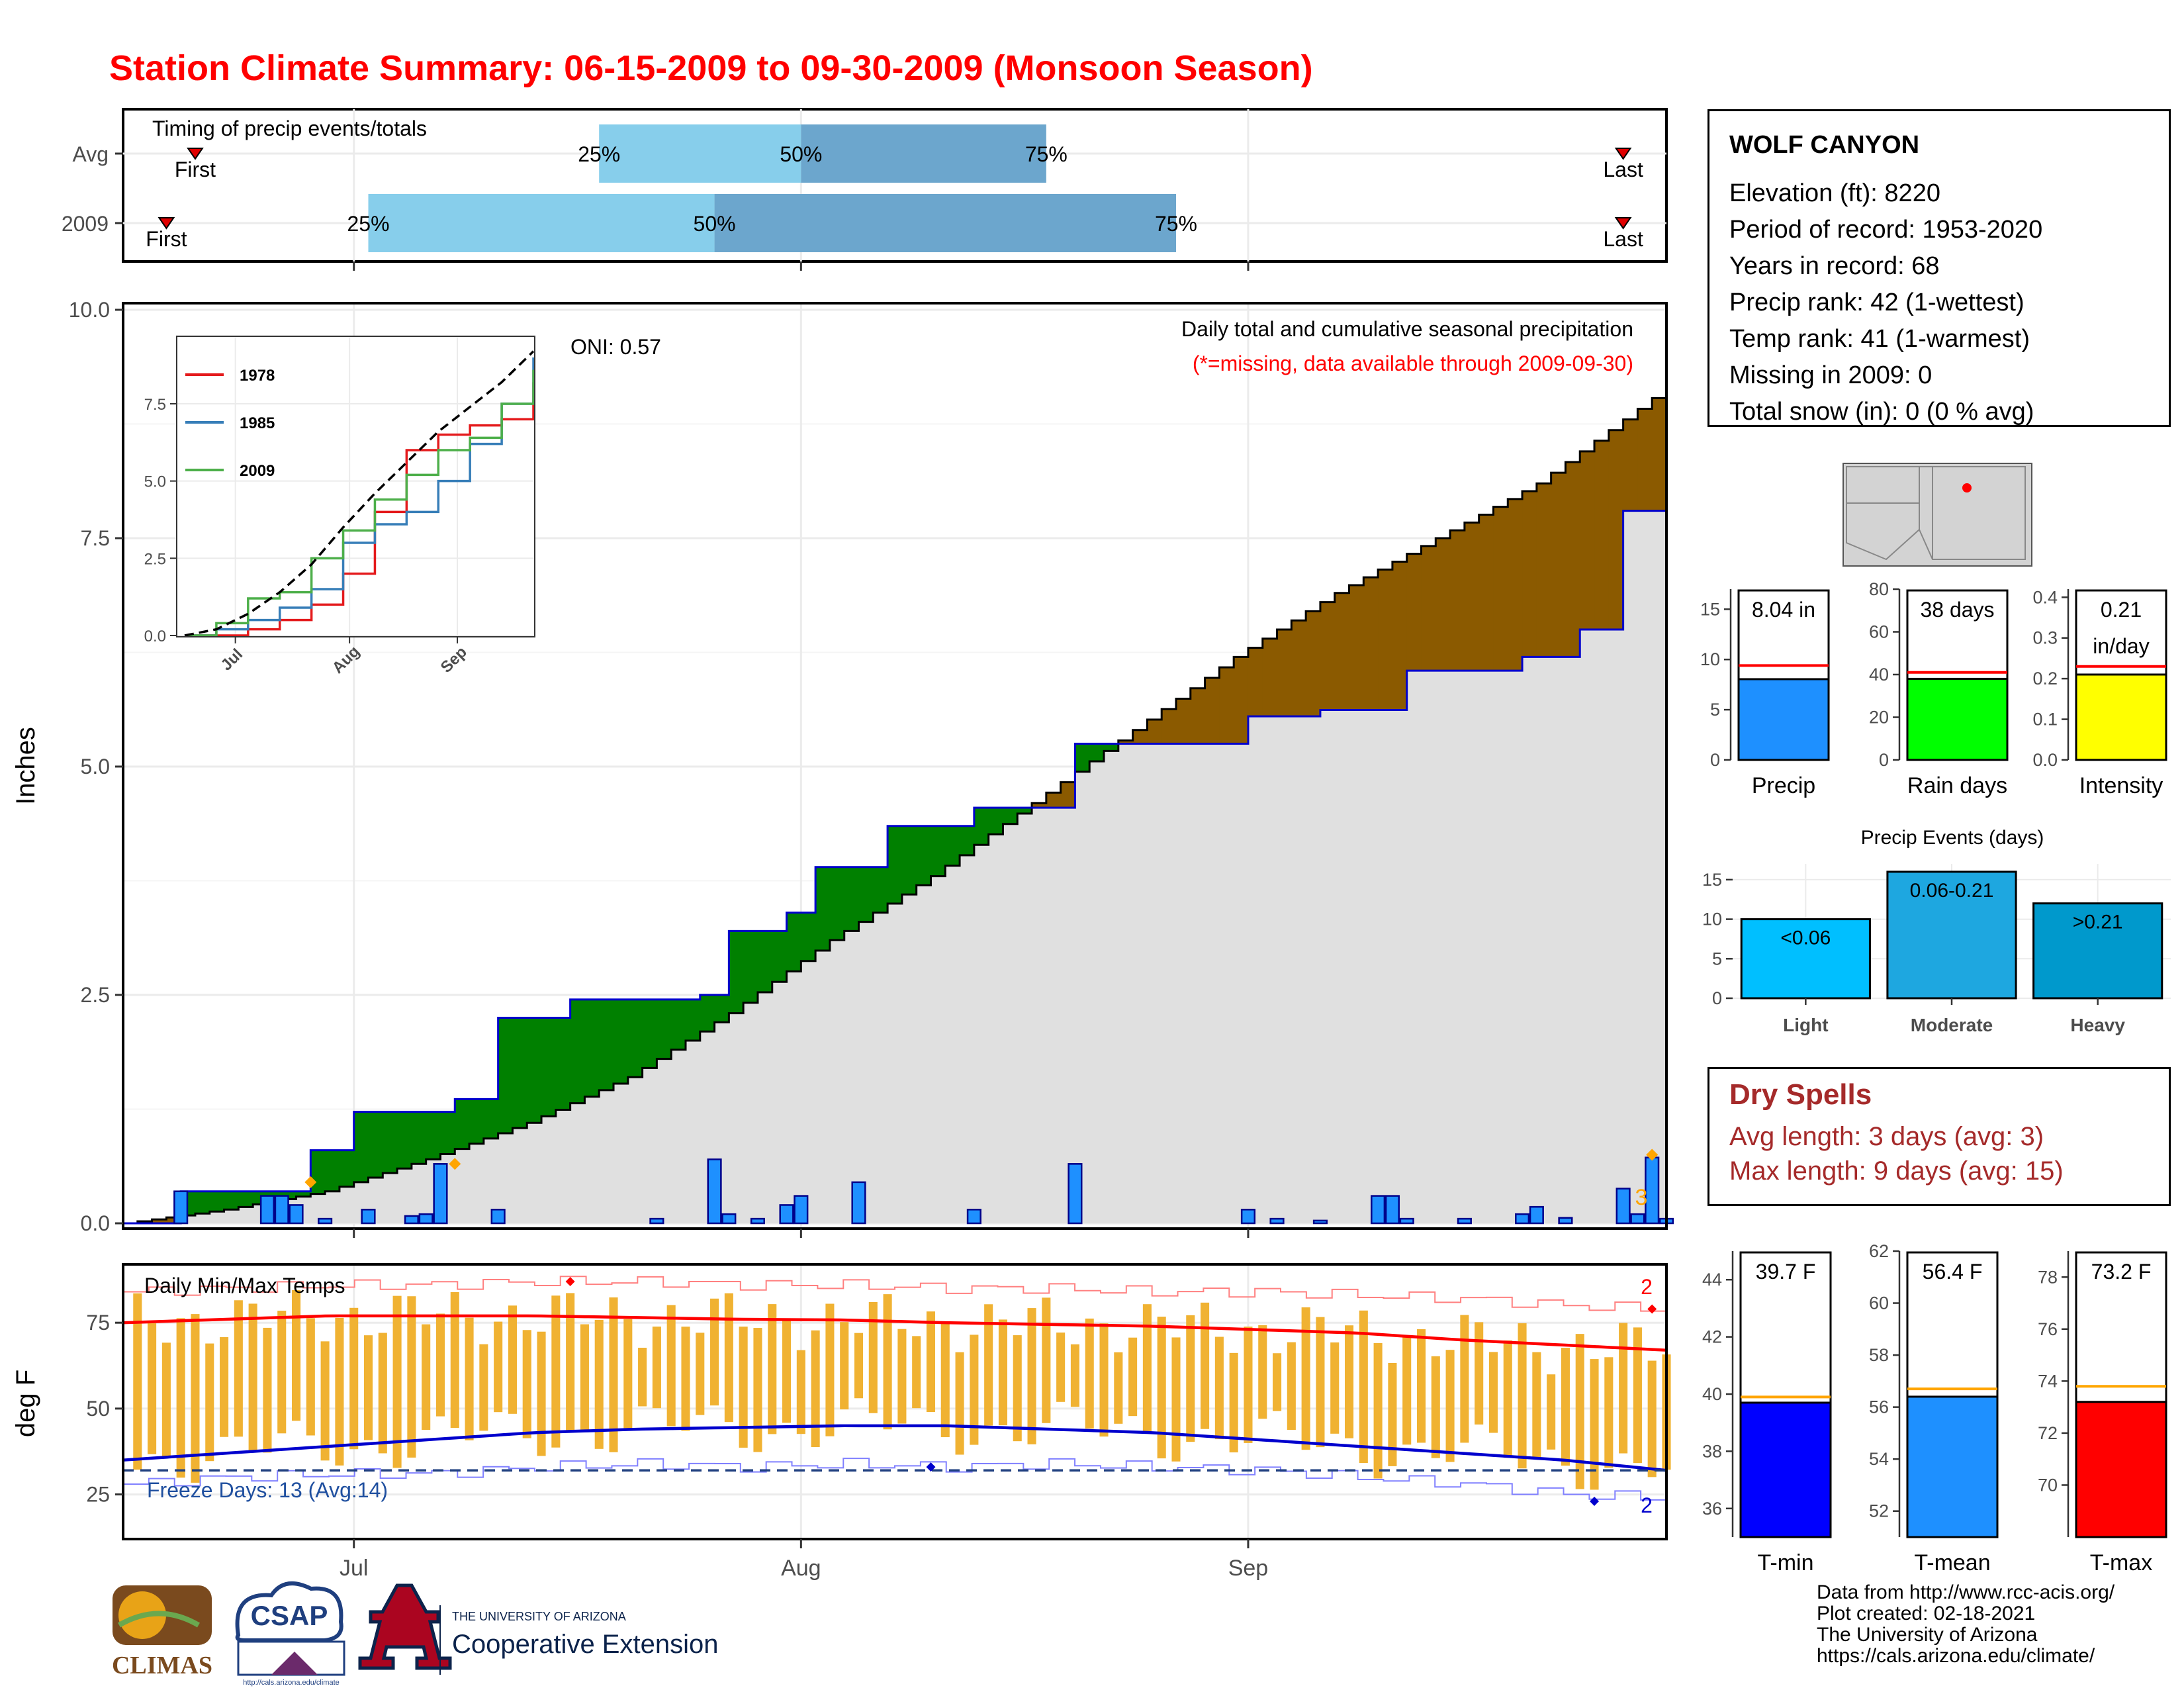 This screenshot has width=2184, height=1688. I want to click on precip-y-tick-label: 7.5, so click(95, 538).